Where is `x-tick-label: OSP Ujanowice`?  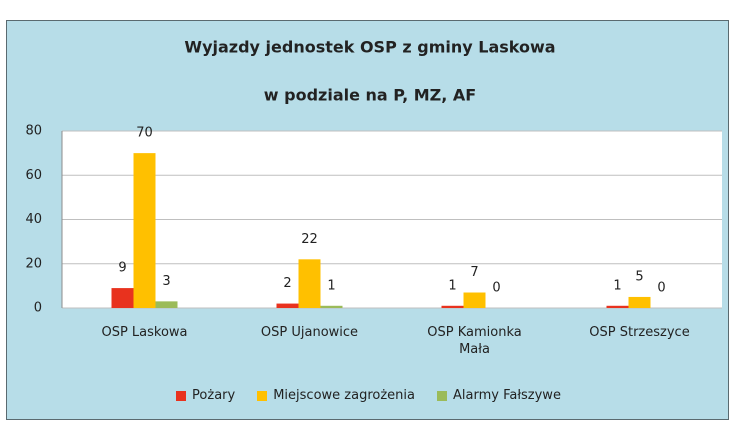 x-tick-label: OSP Ujanowice is located at coordinates (309, 332).